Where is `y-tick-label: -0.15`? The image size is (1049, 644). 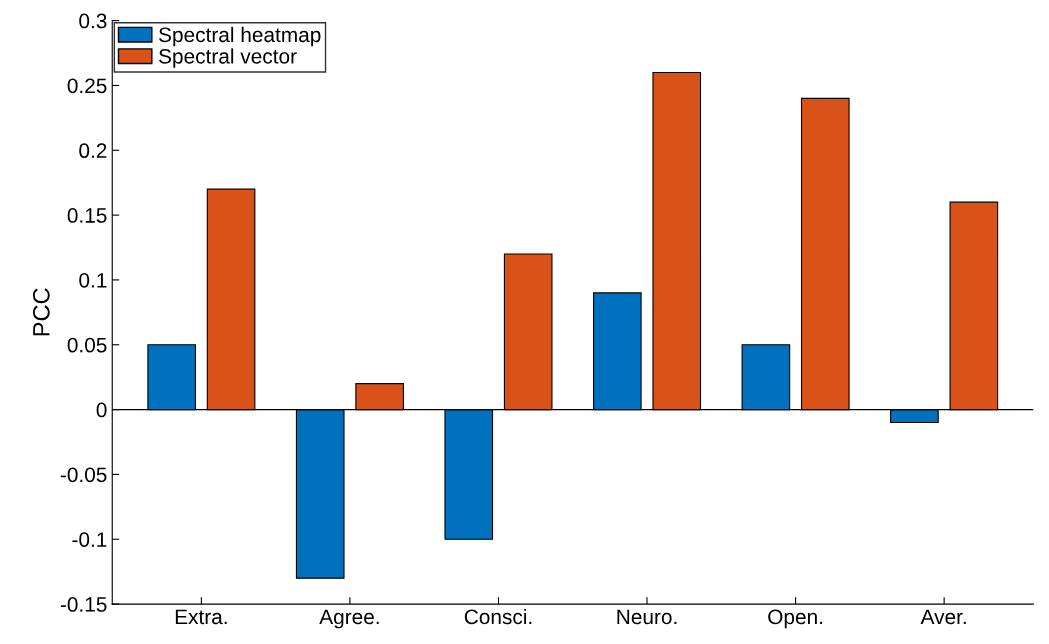 y-tick-label: -0.15 is located at coordinates (83, 604).